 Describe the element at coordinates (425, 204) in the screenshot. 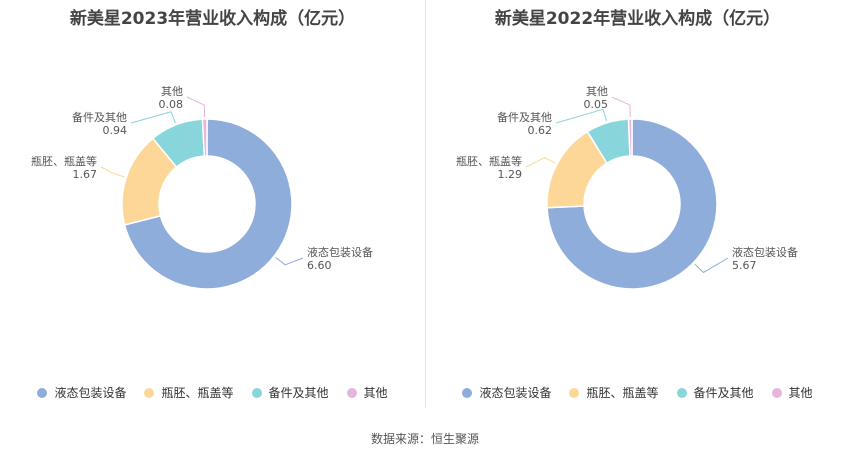

I see `panel-divider` at that location.